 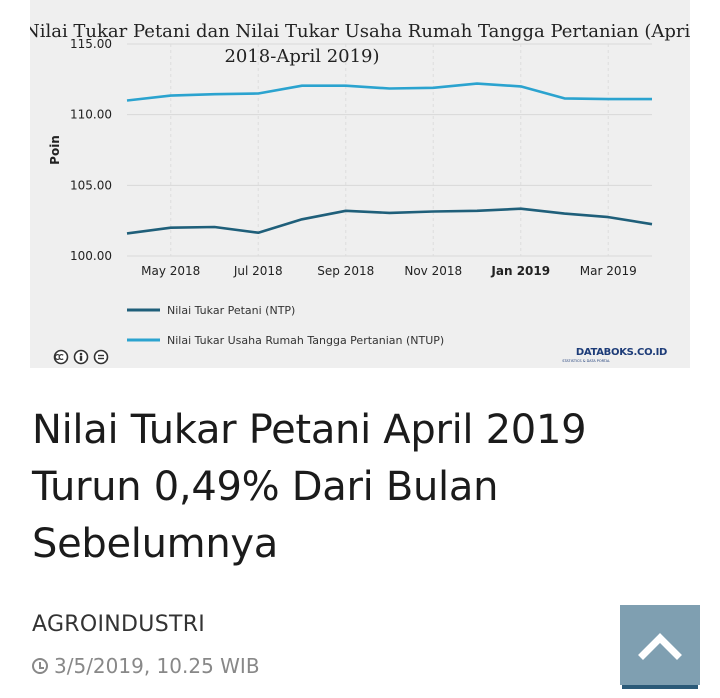 What do you see at coordinates (61, 357) in the screenshot?
I see `cc-icon` at bounding box center [61, 357].